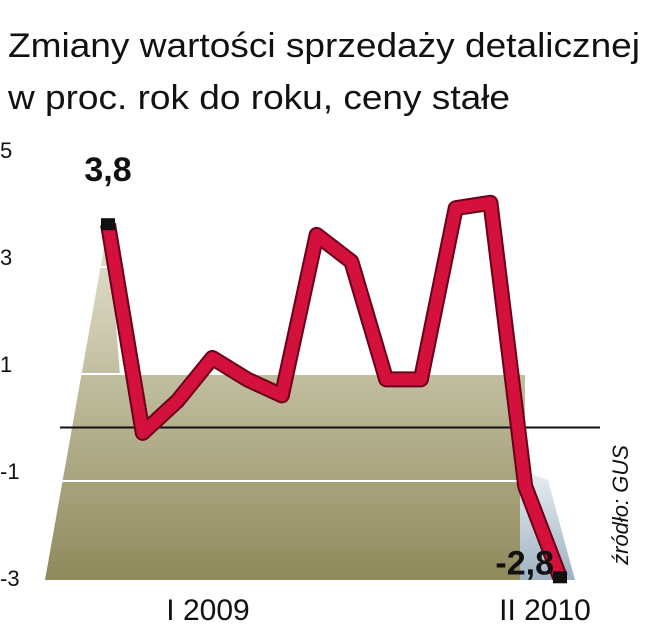 This screenshot has height=640, width=655. What do you see at coordinates (545, 610) in the screenshot?
I see `x-tick-label: II 2010` at bounding box center [545, 610].